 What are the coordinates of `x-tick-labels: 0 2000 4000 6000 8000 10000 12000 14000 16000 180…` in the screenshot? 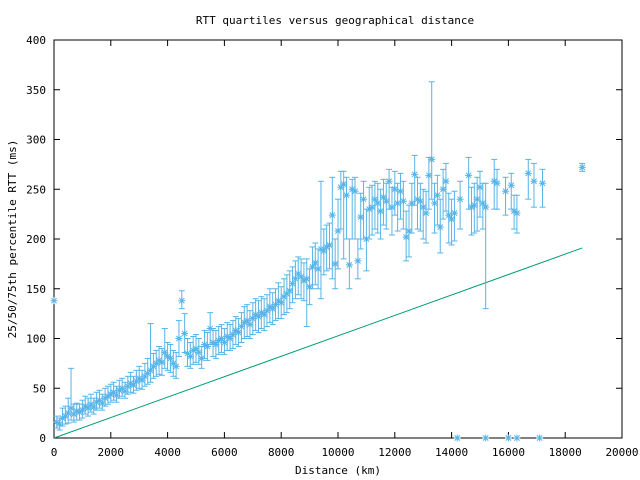 It's located at (345, 452).